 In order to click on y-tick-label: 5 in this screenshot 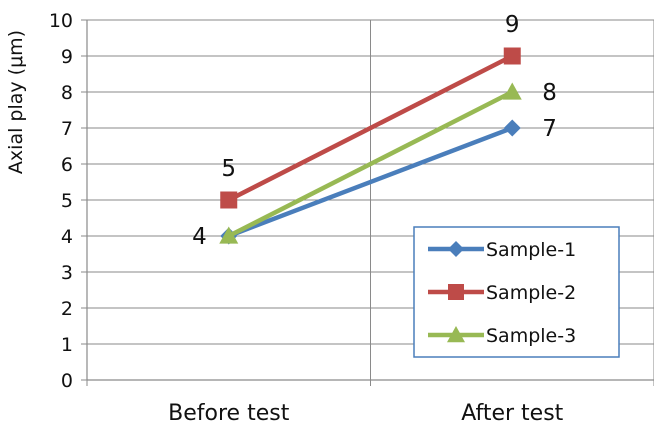, I will do `click(67, 201)`.